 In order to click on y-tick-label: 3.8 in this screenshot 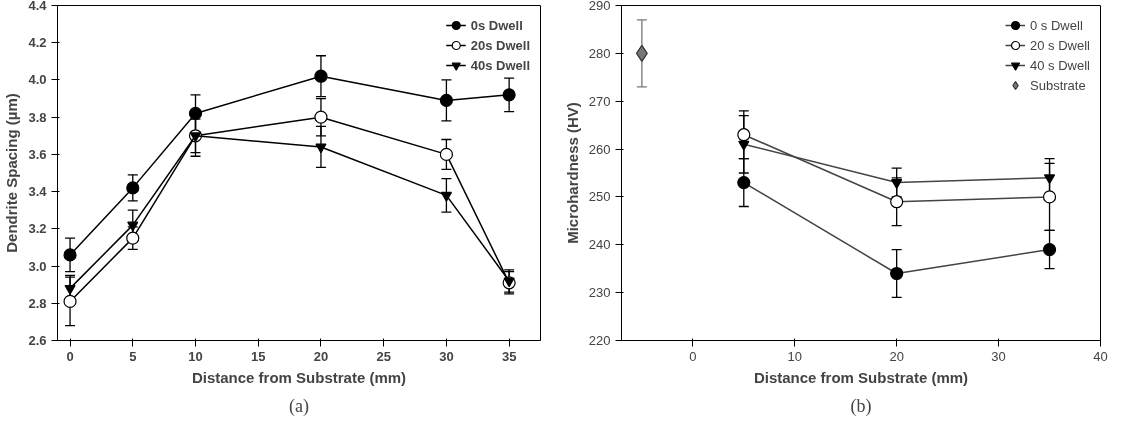, I will do `click(37, 117)`.